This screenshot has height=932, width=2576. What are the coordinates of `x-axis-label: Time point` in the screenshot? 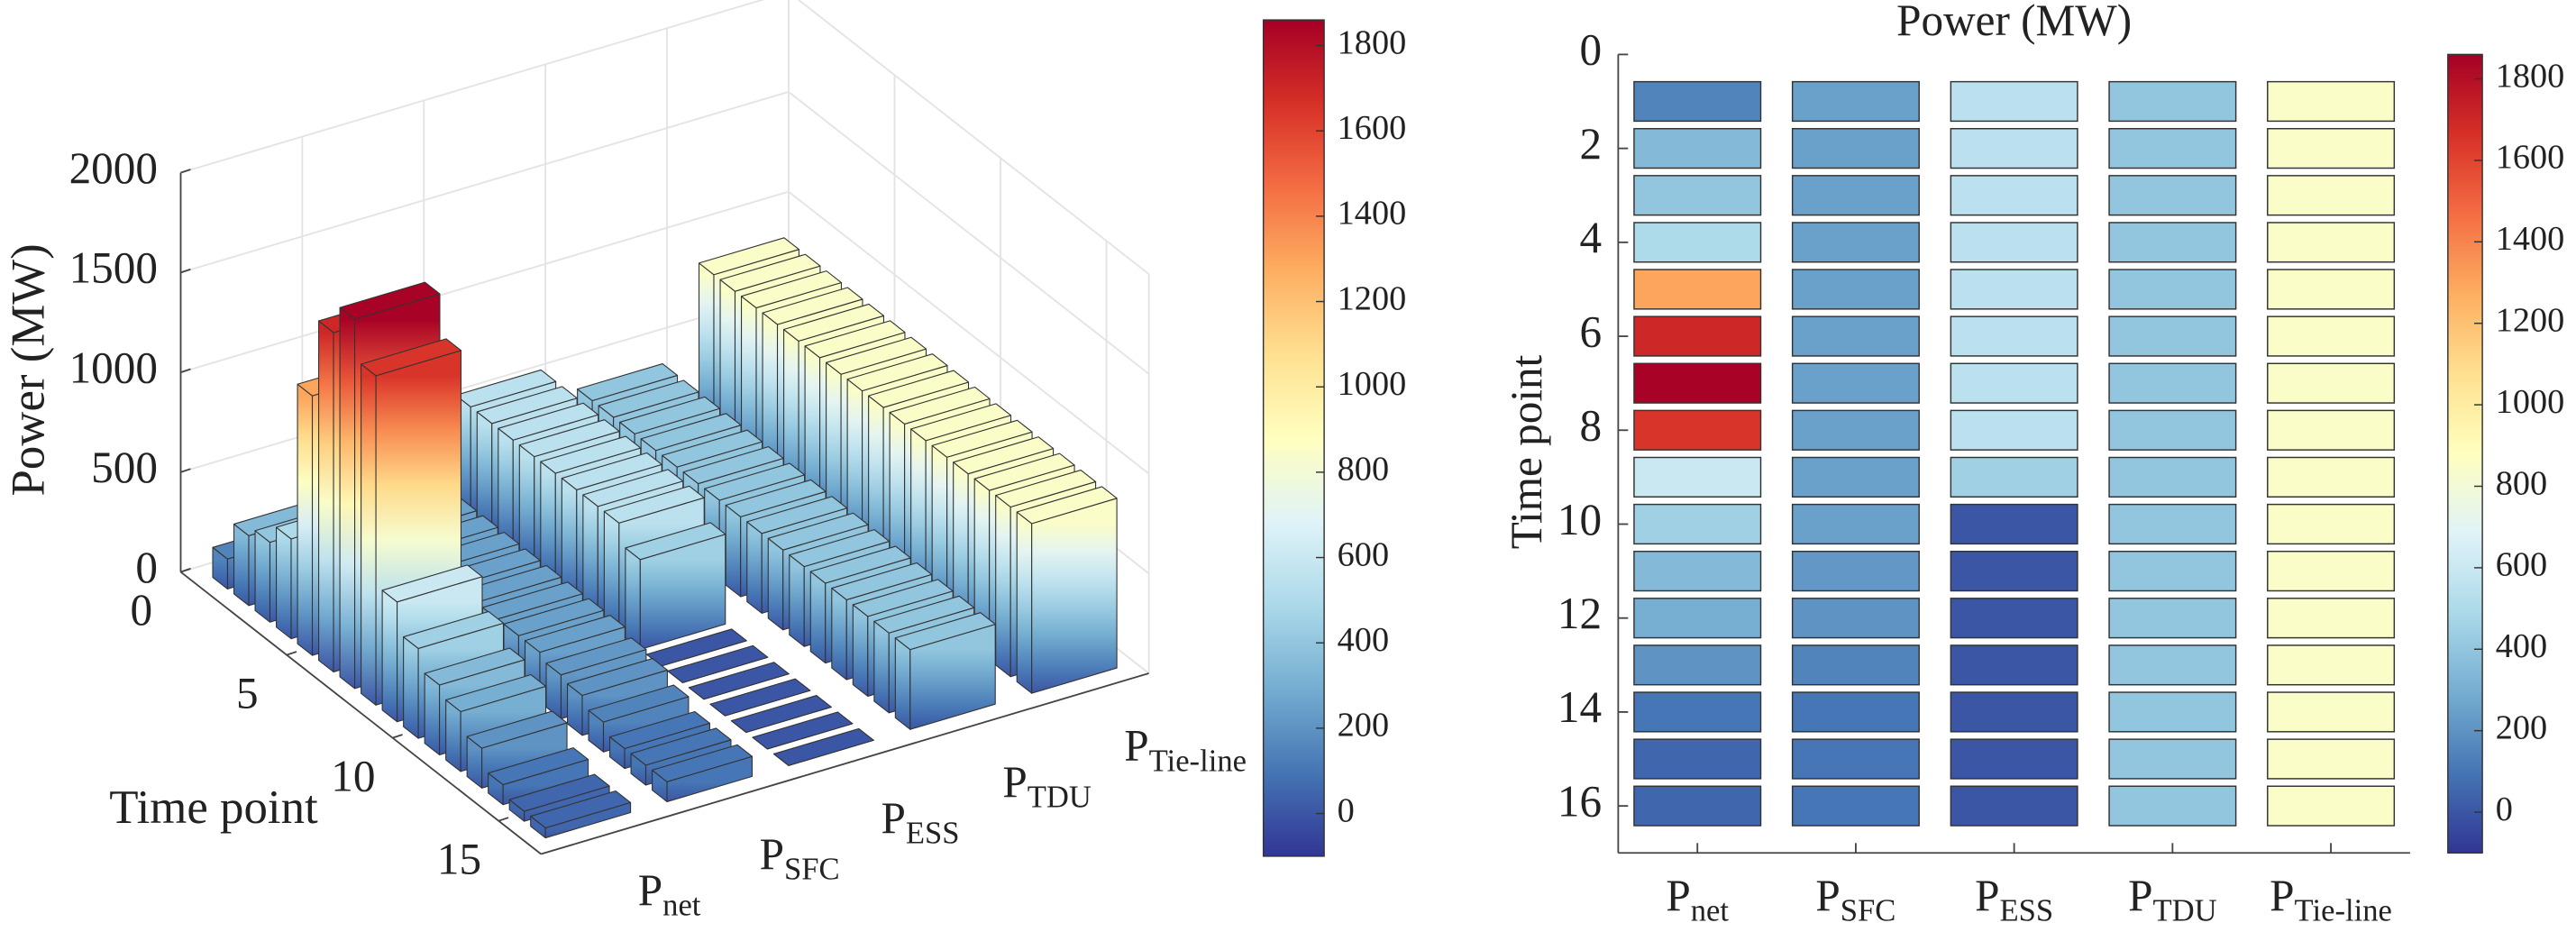 It's located at (213, 808).